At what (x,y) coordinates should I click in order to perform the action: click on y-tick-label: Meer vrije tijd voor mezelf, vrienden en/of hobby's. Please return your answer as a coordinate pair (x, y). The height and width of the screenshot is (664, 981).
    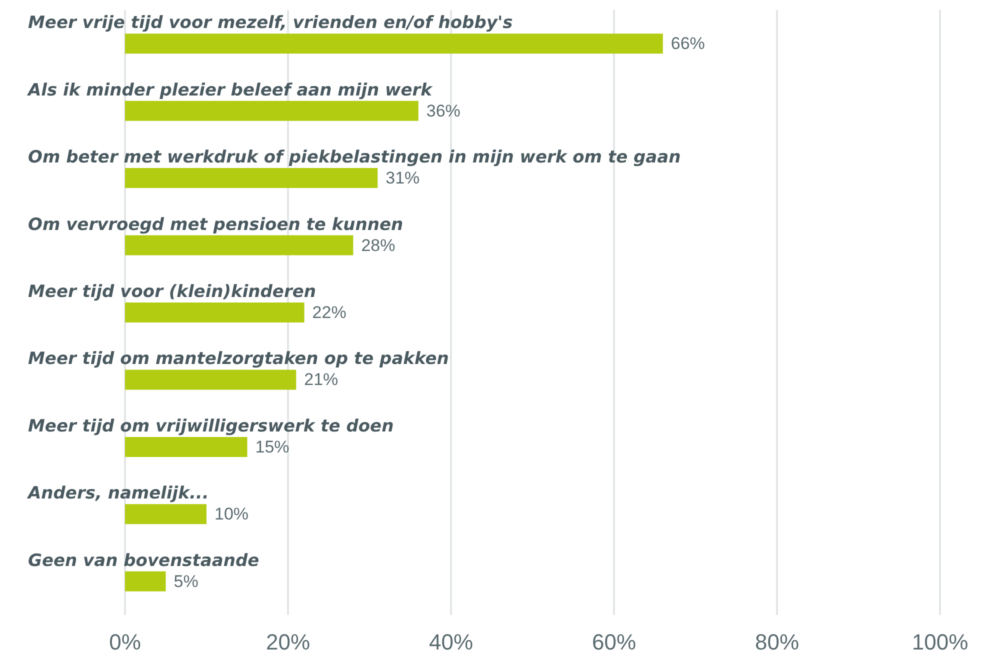
    Looking at the image, I should click on (270, 23).